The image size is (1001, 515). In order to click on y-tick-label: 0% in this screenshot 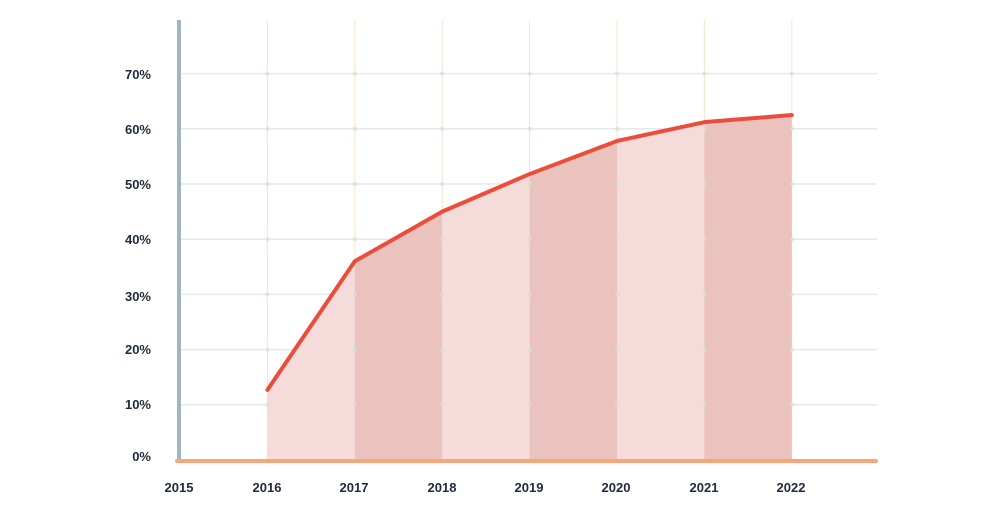, I will do `click(141, 456)`.